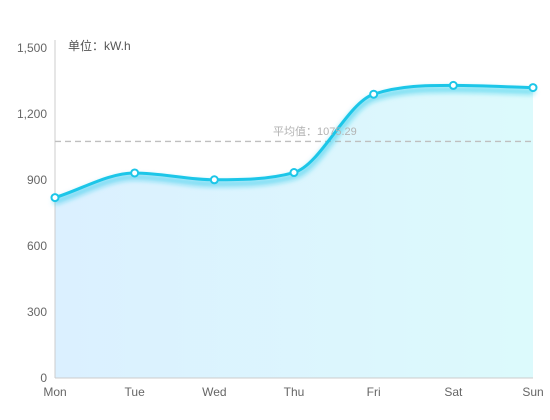 Image resolution: width=550 pixels, height=420 pixels. I want to click on y-tick-label: 600, so click(37, 246).